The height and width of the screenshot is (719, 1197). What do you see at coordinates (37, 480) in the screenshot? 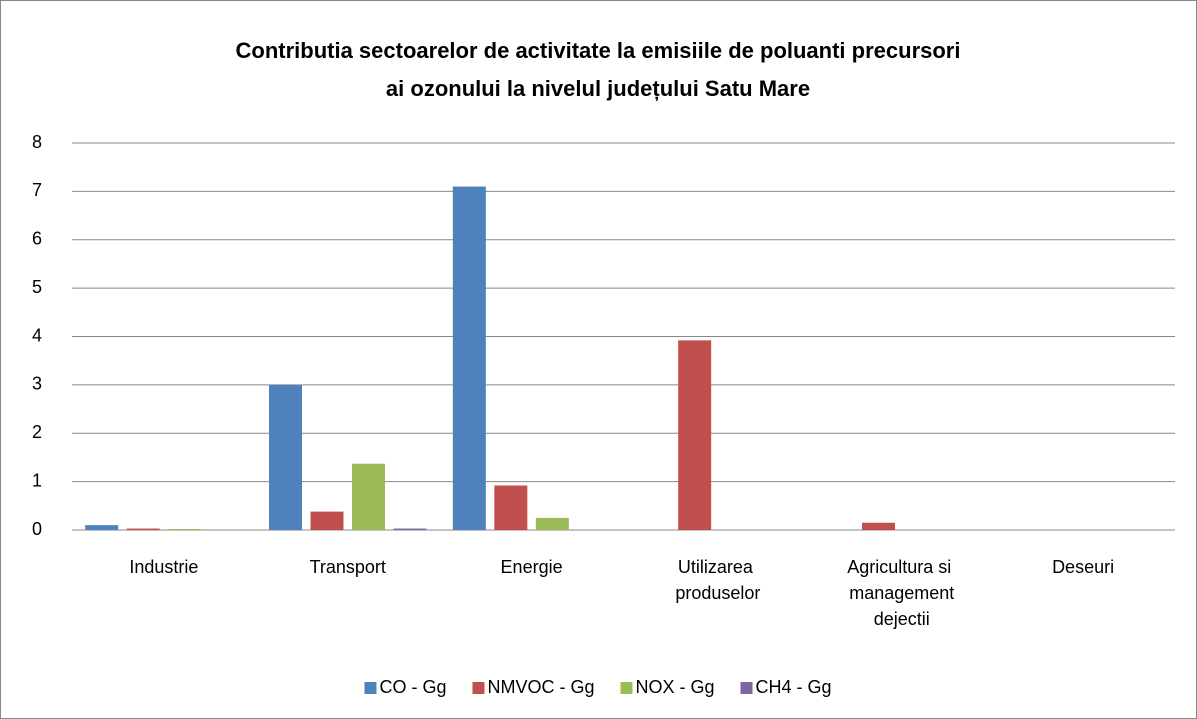
I see `y-tick-label: 1` at bounding box center [37, 480].